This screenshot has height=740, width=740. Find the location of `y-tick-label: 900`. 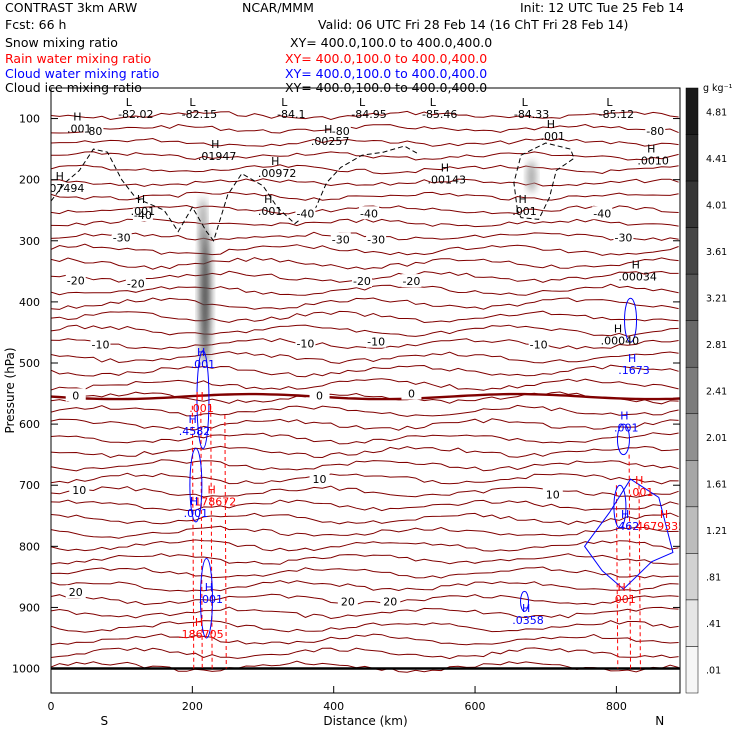

y-tick-label: 900 is located at coordinates (29, 607).